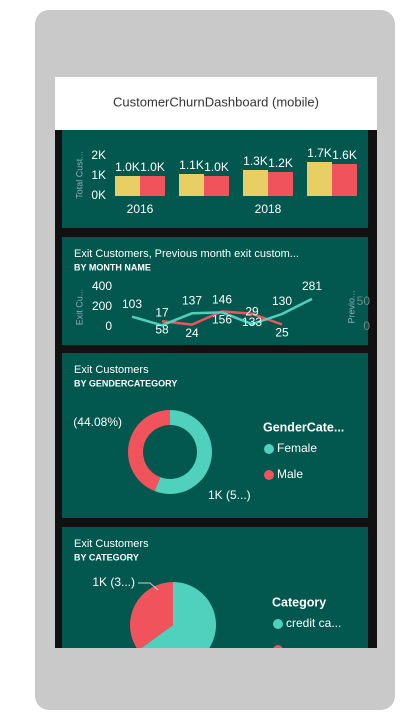 This screenshot has width=420, height=717. What do you see at coordinates (192, 300) in the screenshot?
I see `data-label: 137` at bounding box center [192, 300].